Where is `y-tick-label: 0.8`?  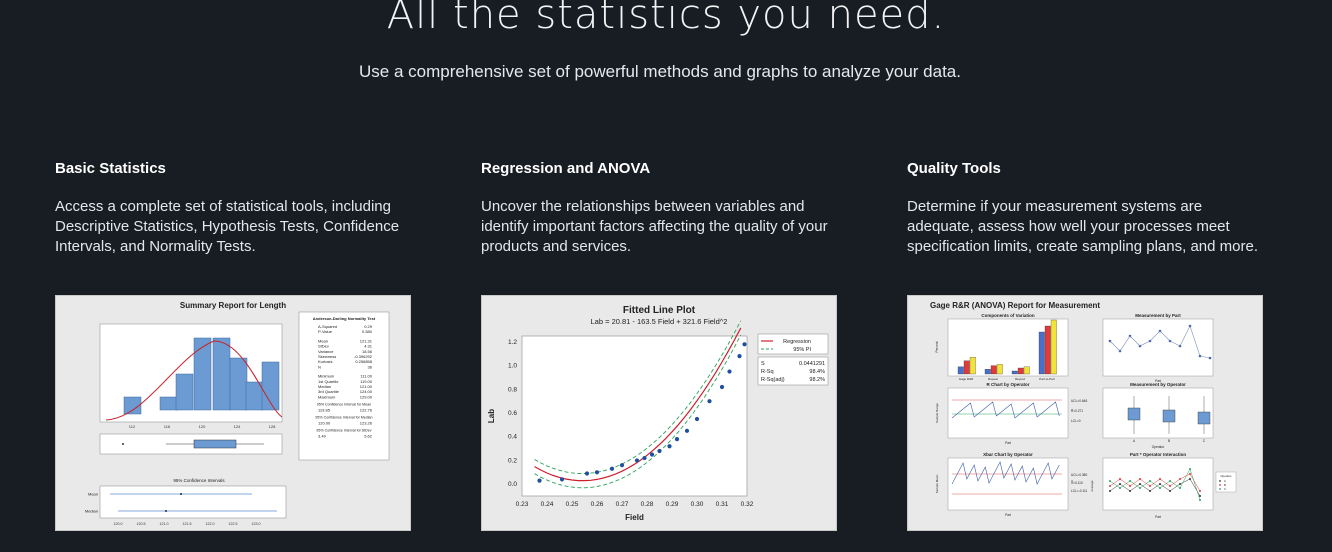
y-tick-label: 0.8 is located at coordinates (512, 389).